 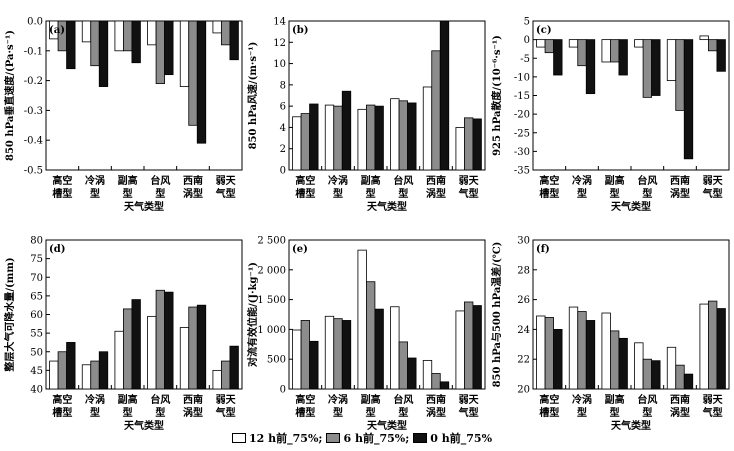 I want to click on legend: 12 h前_75%; 6 h前_75%; 0 h前_75%, so click(x=364, y=438).